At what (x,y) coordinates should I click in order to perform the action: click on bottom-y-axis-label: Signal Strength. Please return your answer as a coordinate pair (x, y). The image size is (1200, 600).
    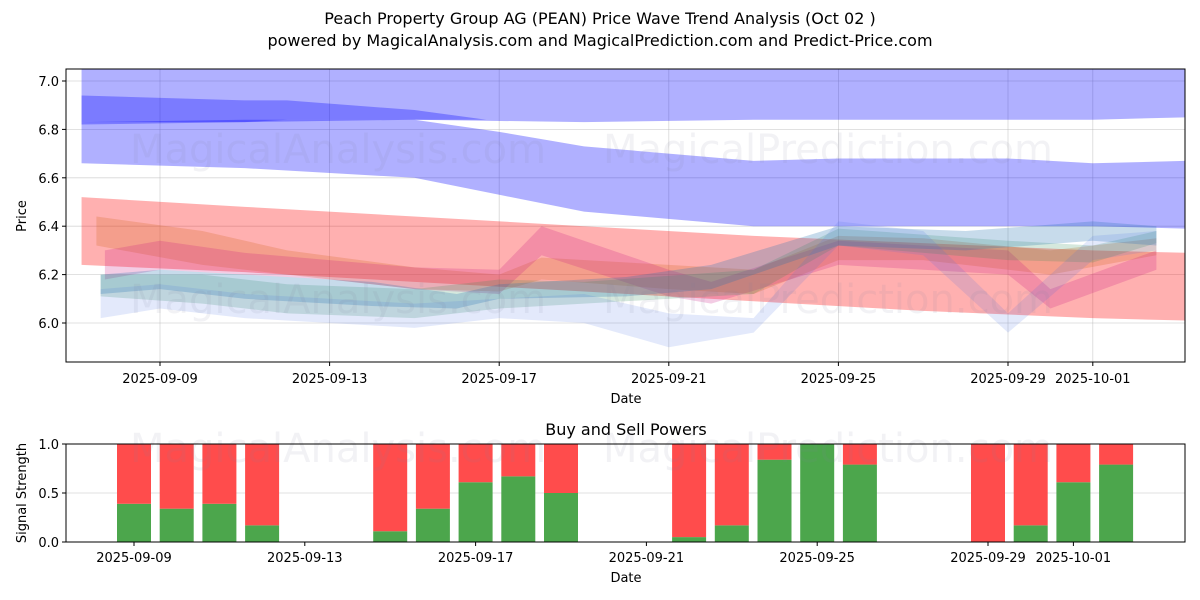
    Looking at the image, I should click on (22, 493).